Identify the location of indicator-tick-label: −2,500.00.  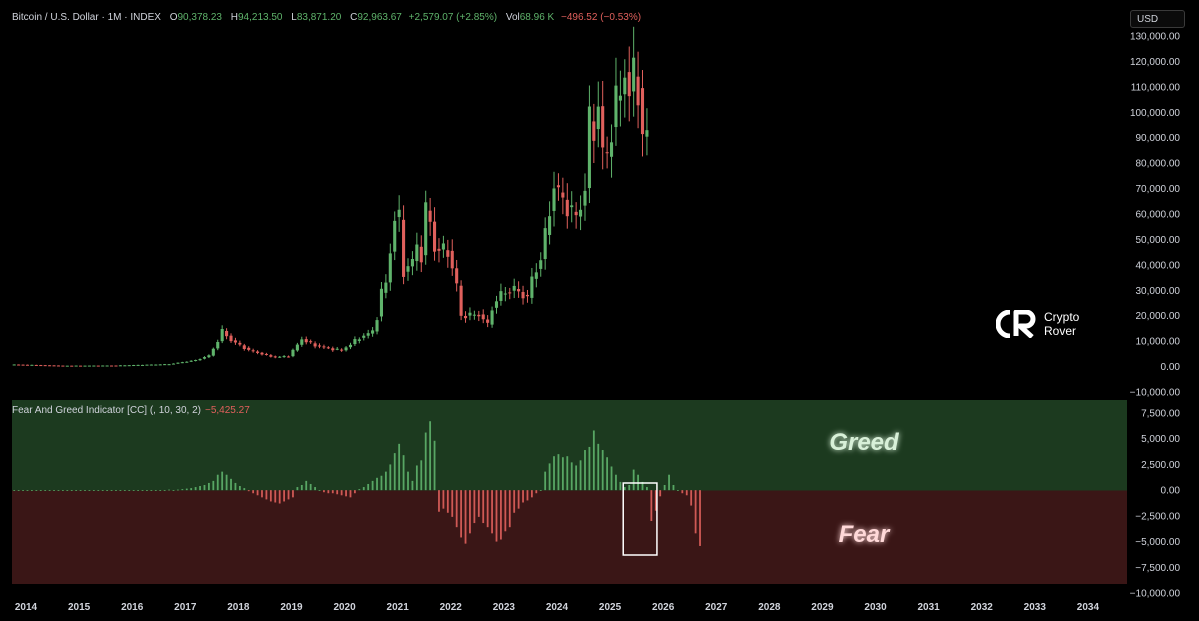
(1157, 516).